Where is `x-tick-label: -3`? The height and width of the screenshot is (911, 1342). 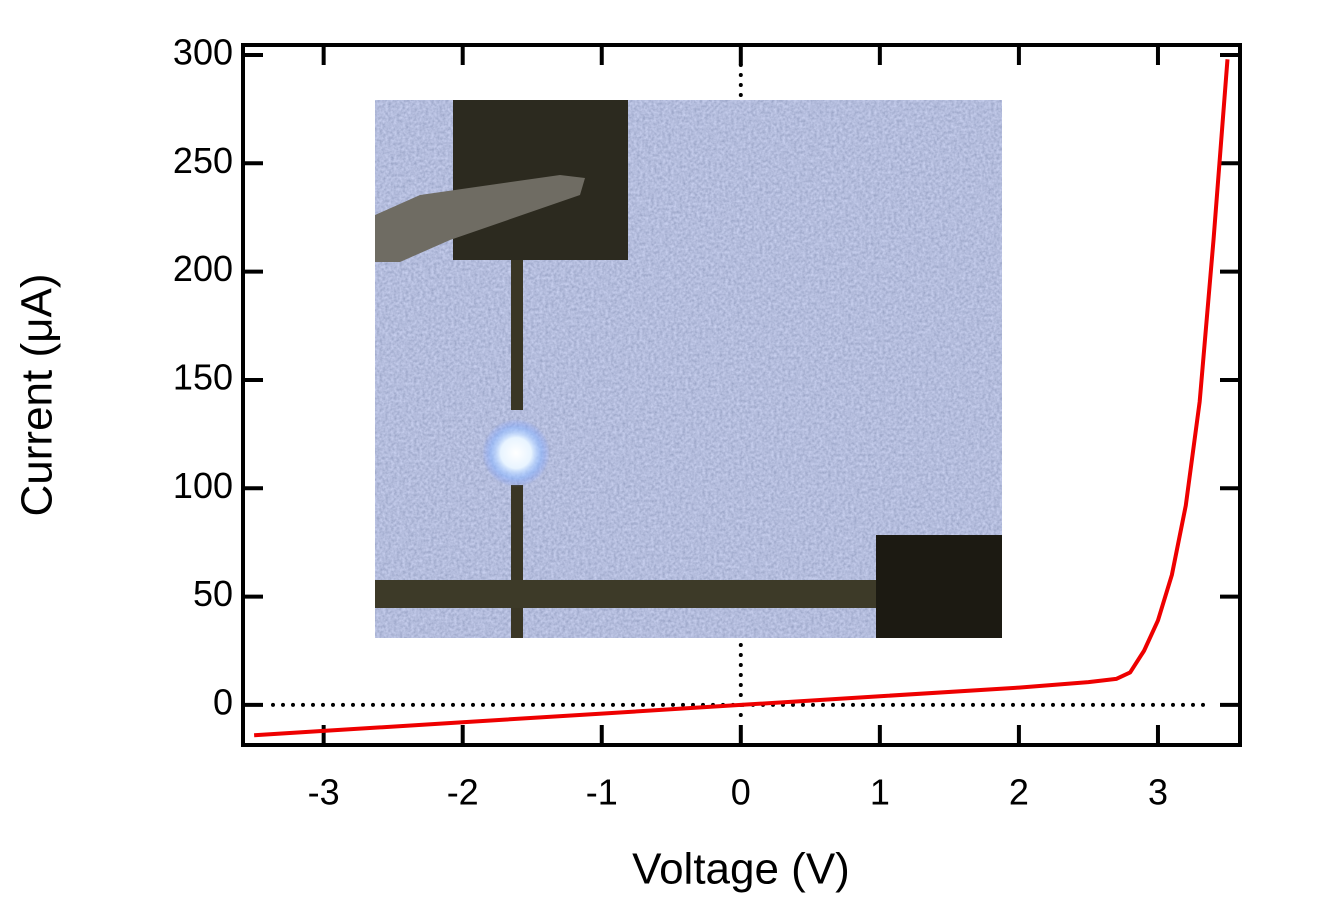
x-tick-label: -3 is located at coordinates (324, 792).